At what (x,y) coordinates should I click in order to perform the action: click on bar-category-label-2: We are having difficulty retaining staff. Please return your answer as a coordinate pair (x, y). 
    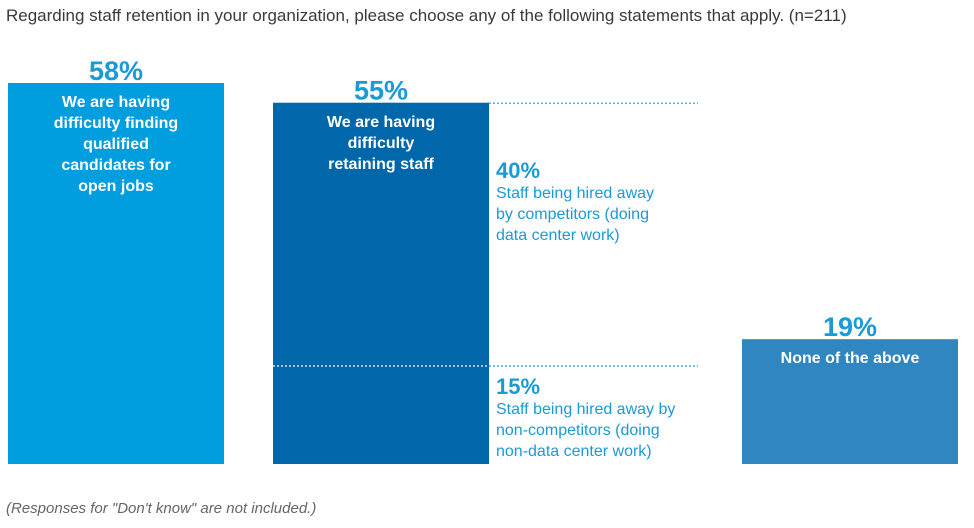
    Looking at the image, I should click on (381, 143).